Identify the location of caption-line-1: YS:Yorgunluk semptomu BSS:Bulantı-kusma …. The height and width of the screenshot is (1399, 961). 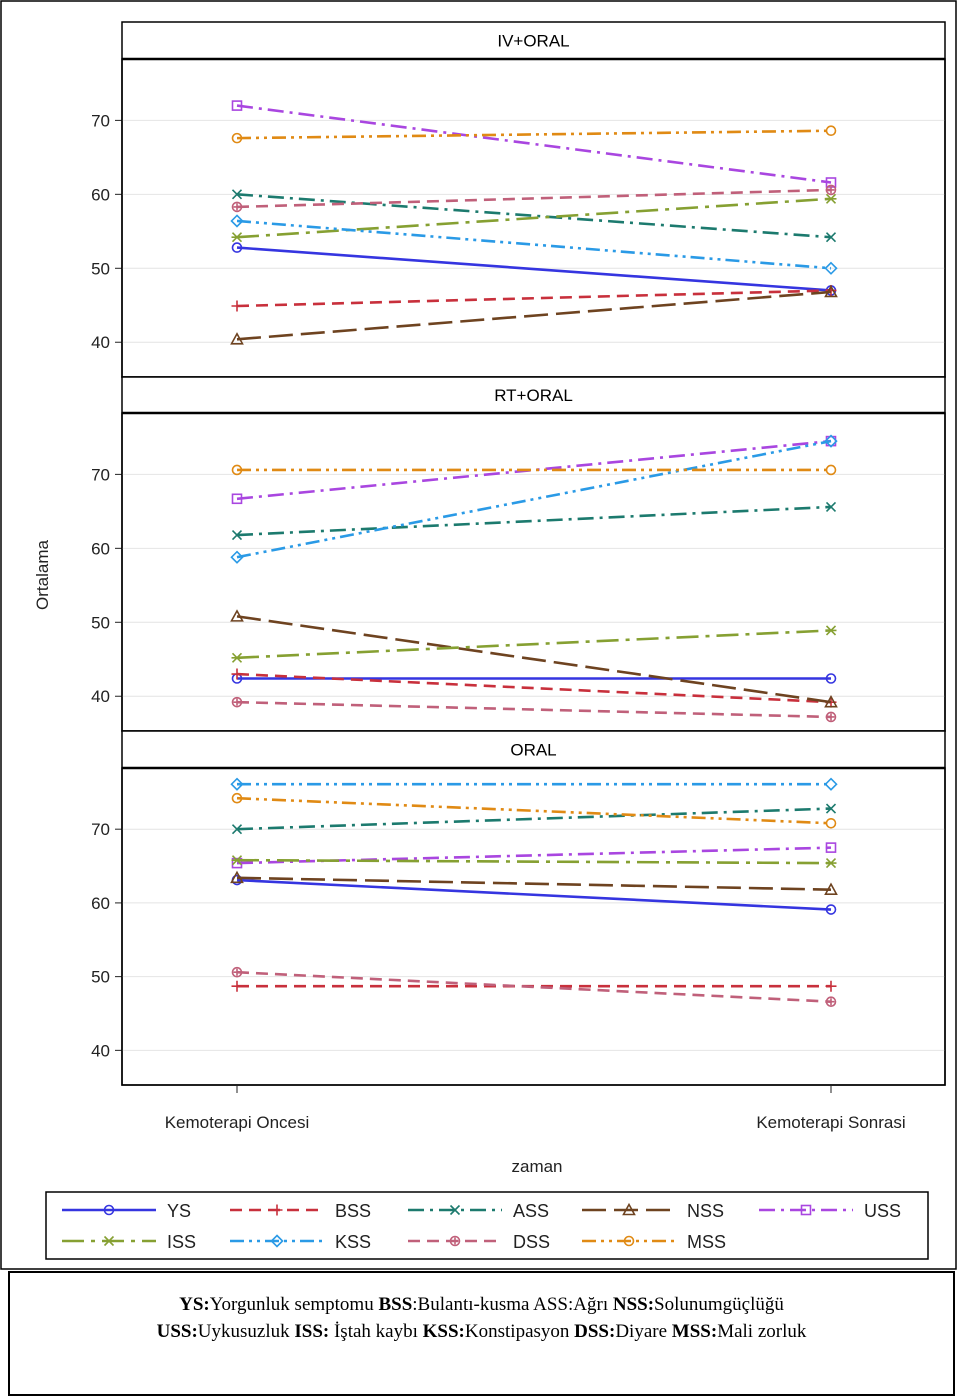
(481, 1304).